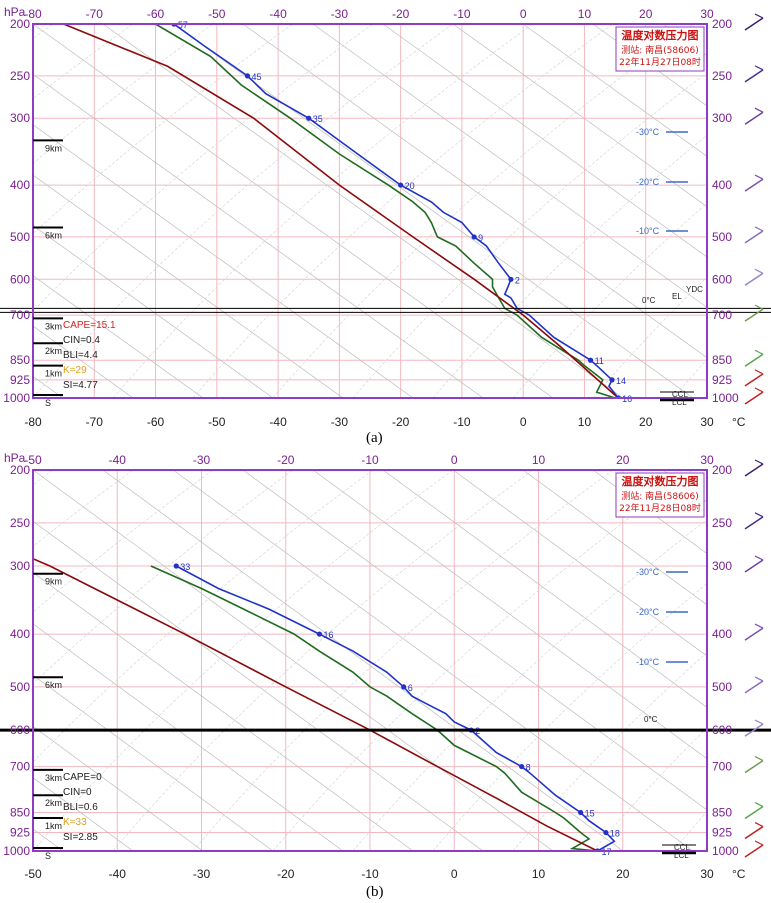 The width and height of the screenshot is (771, 903). Describe the element at coordinates (370, 874) in the screenshot. I see `p1-bottom-tick--10: -10` at that location.